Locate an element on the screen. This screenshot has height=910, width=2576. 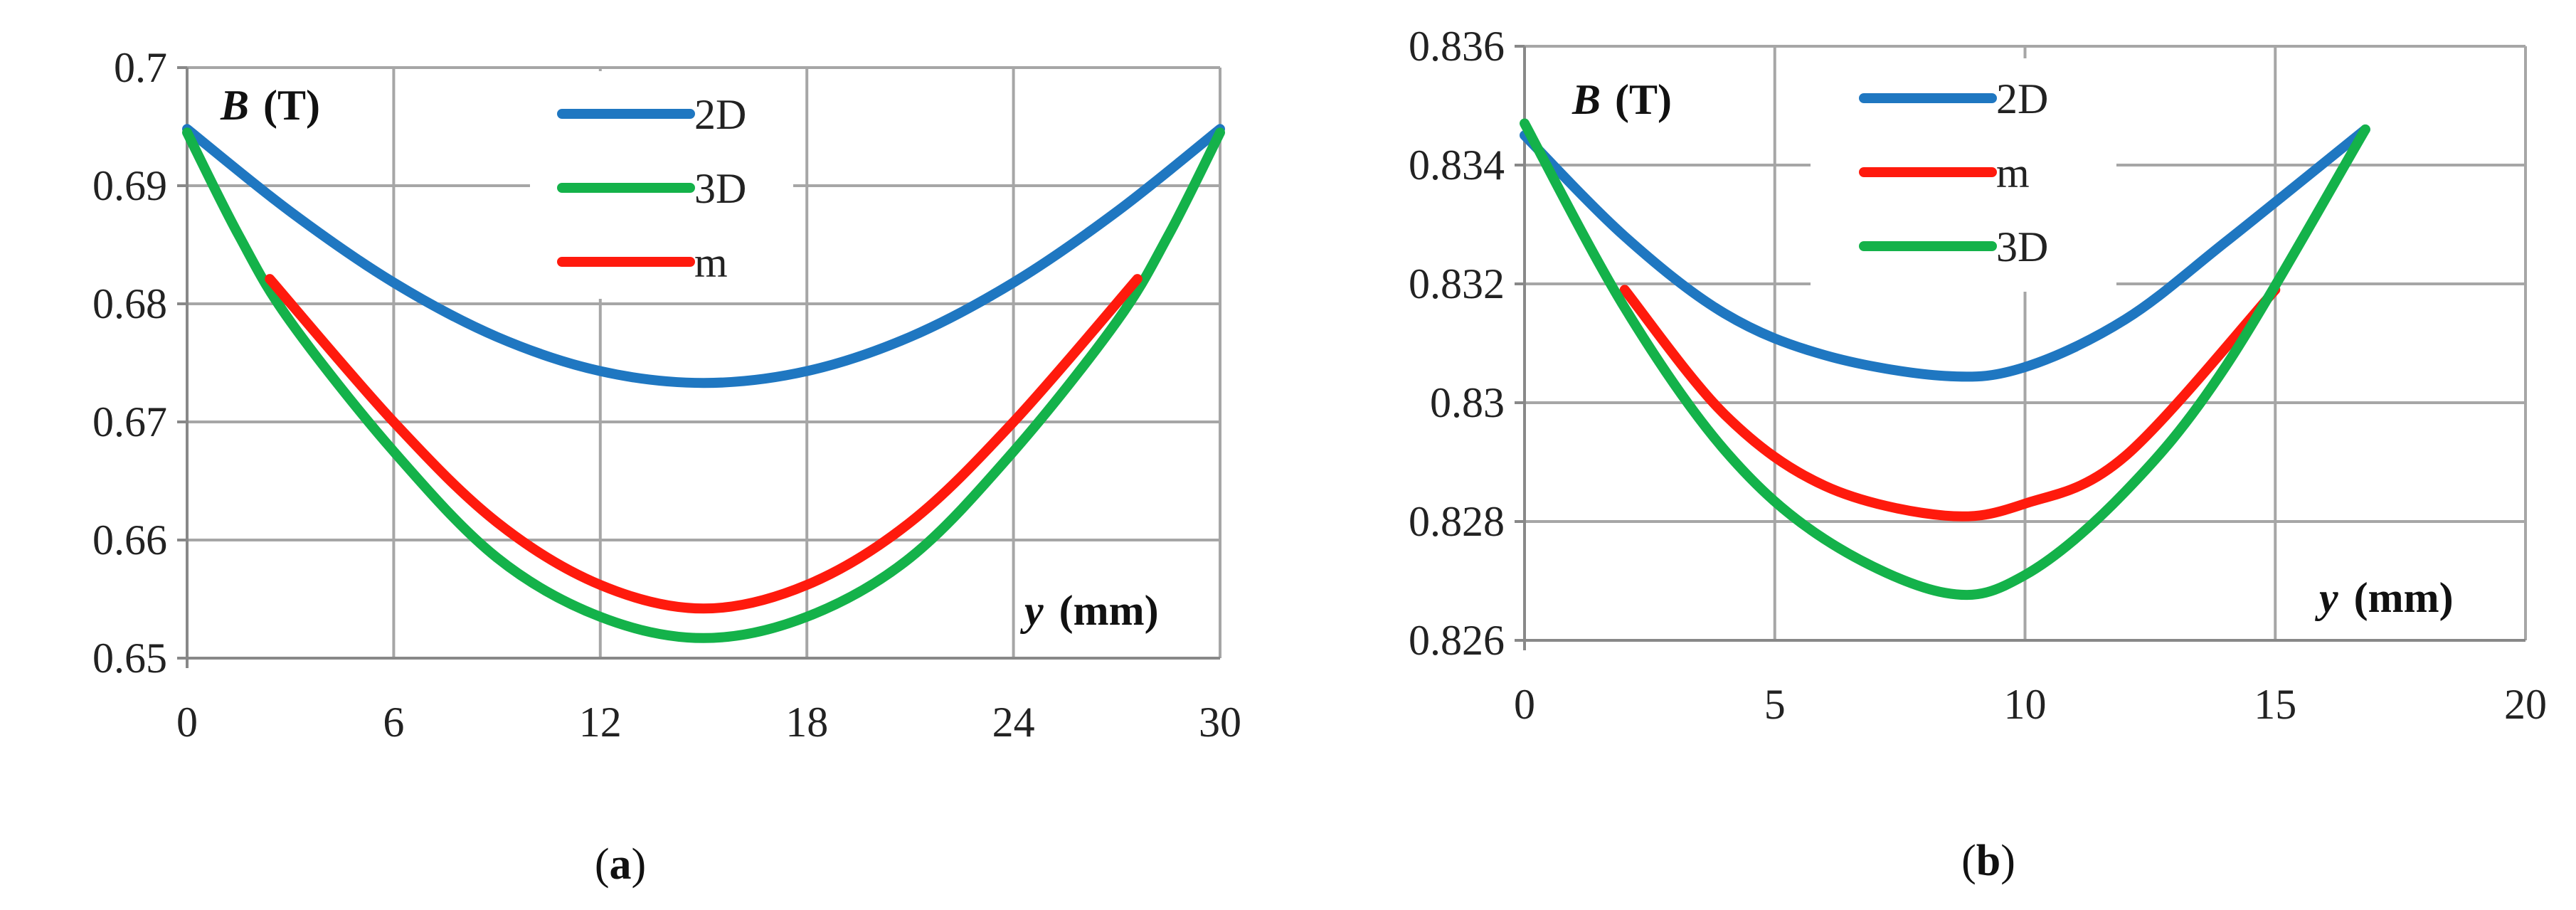
x-tick-label-1: 6 is located at coordinates (394, 722).